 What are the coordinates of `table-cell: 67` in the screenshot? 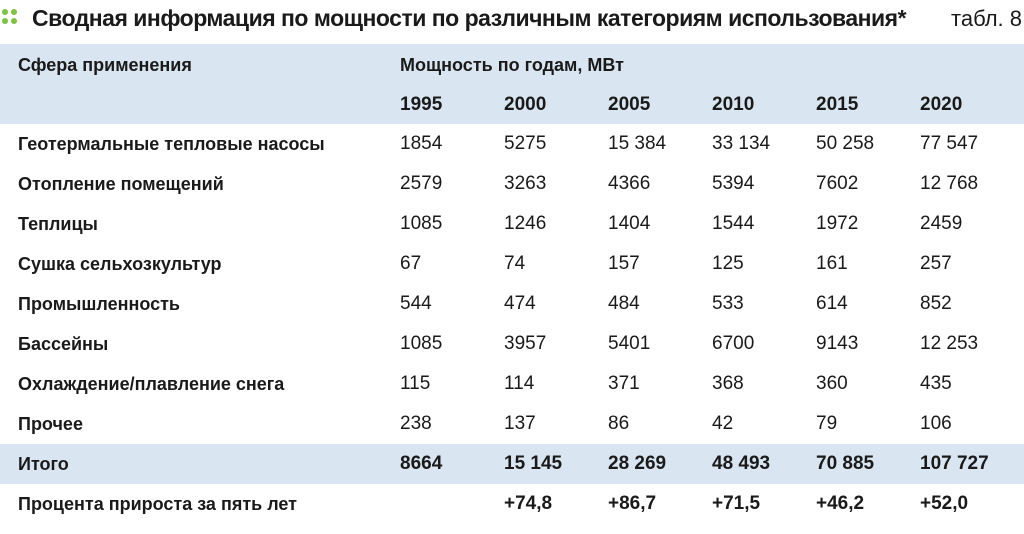 It's located at (411, 263).